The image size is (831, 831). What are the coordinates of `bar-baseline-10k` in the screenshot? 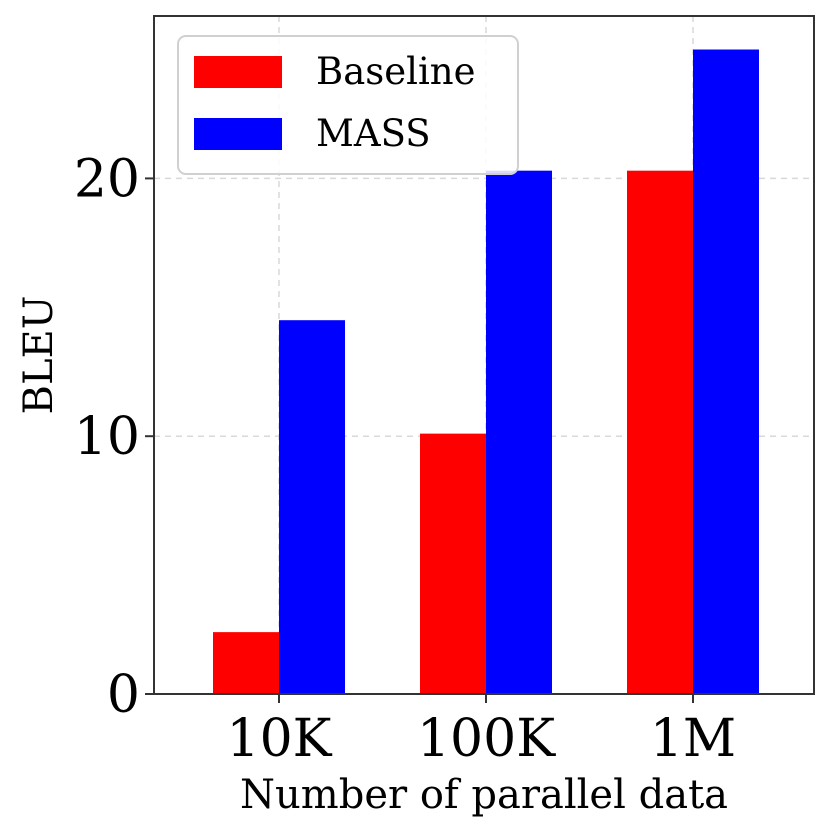 It's located at (246, 663).